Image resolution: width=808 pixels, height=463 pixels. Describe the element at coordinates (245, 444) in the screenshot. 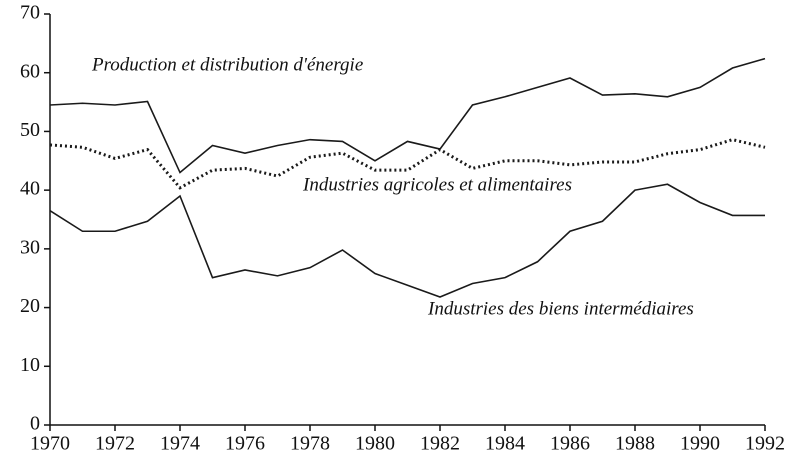

I see `x-tick-label: 1976` at that location.